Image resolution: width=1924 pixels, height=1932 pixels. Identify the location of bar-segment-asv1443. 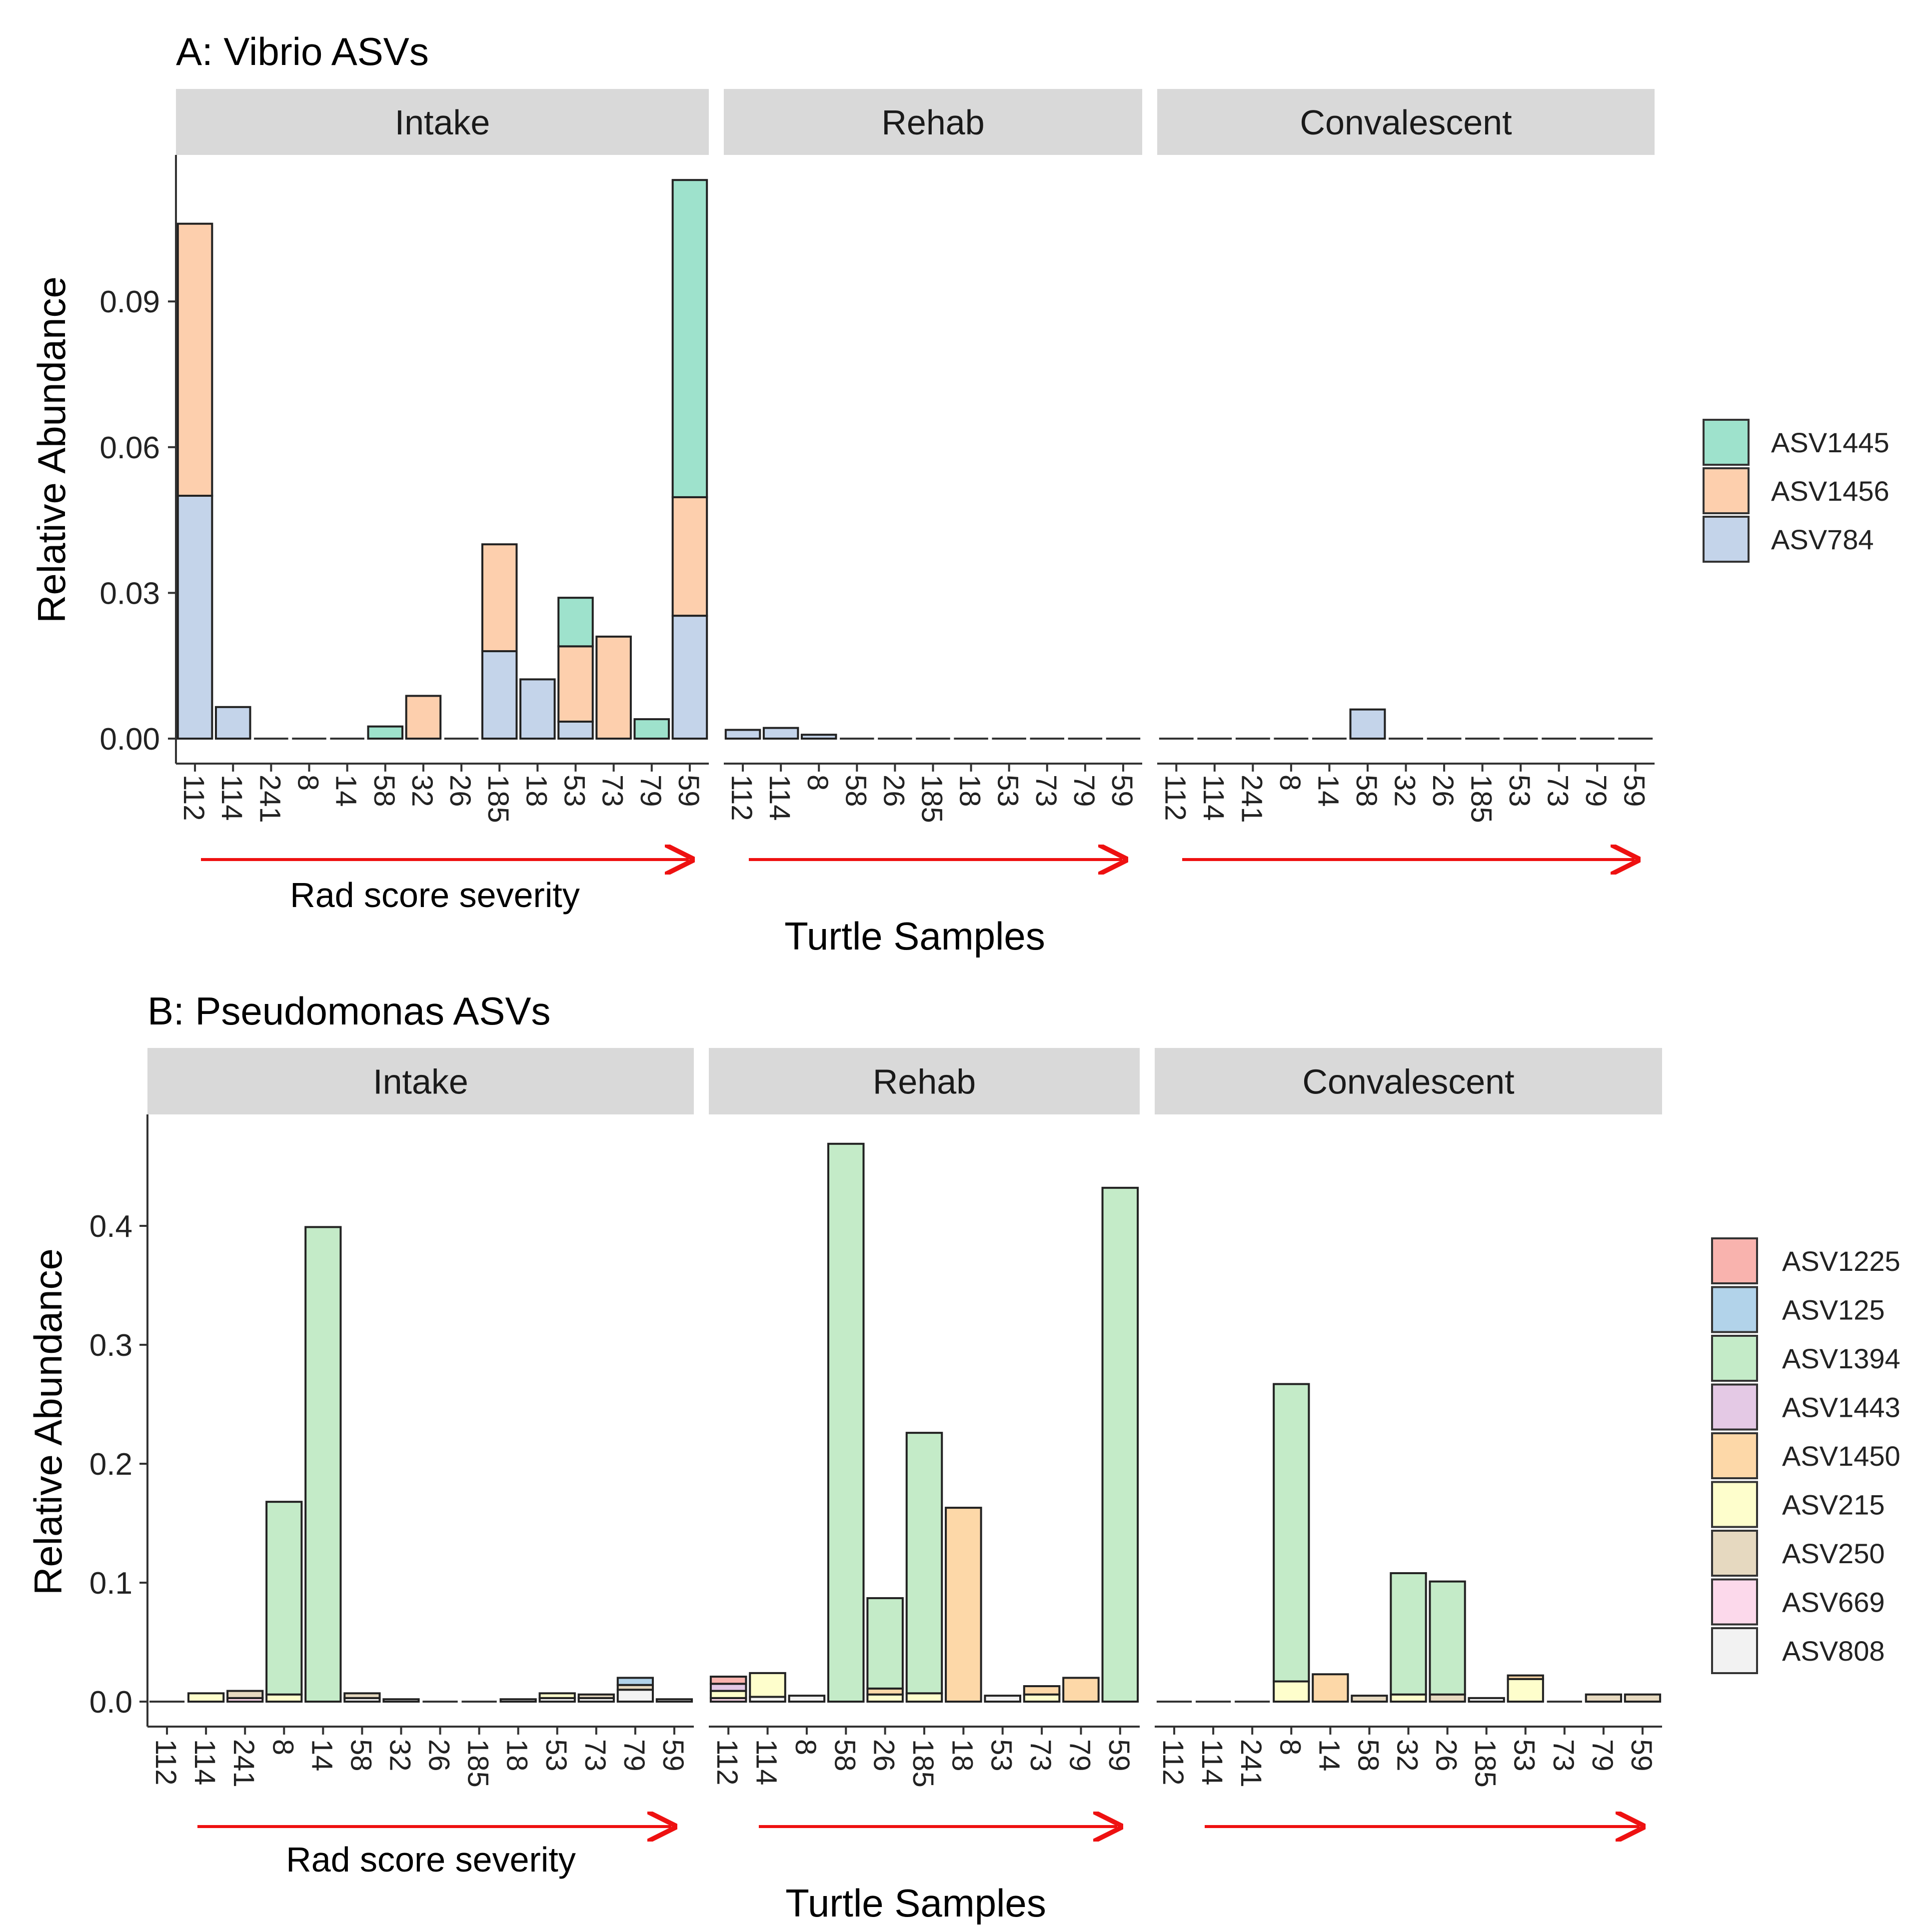
(728, 1688).